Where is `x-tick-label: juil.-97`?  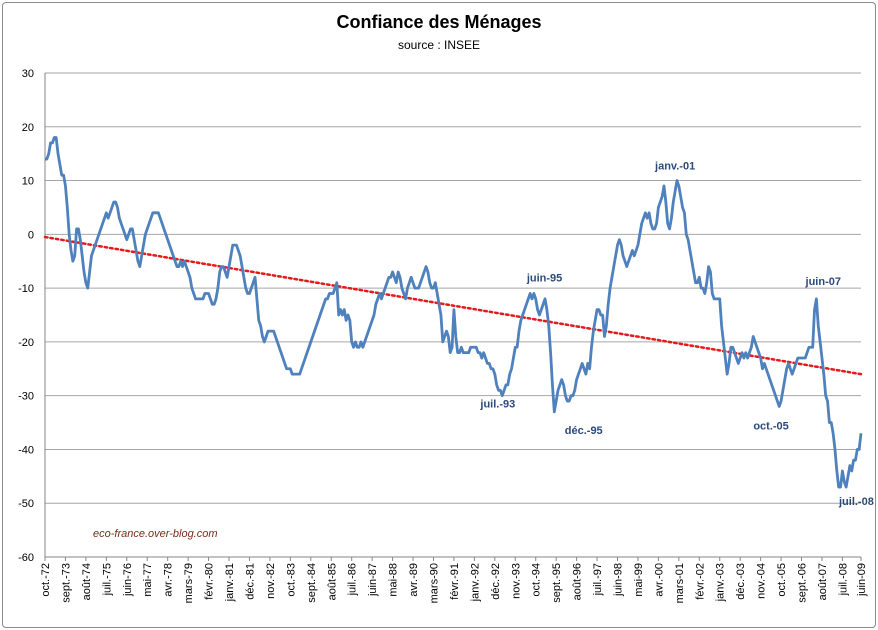
x-tick-label: juil.-97 is located at coordinates (598, 579).